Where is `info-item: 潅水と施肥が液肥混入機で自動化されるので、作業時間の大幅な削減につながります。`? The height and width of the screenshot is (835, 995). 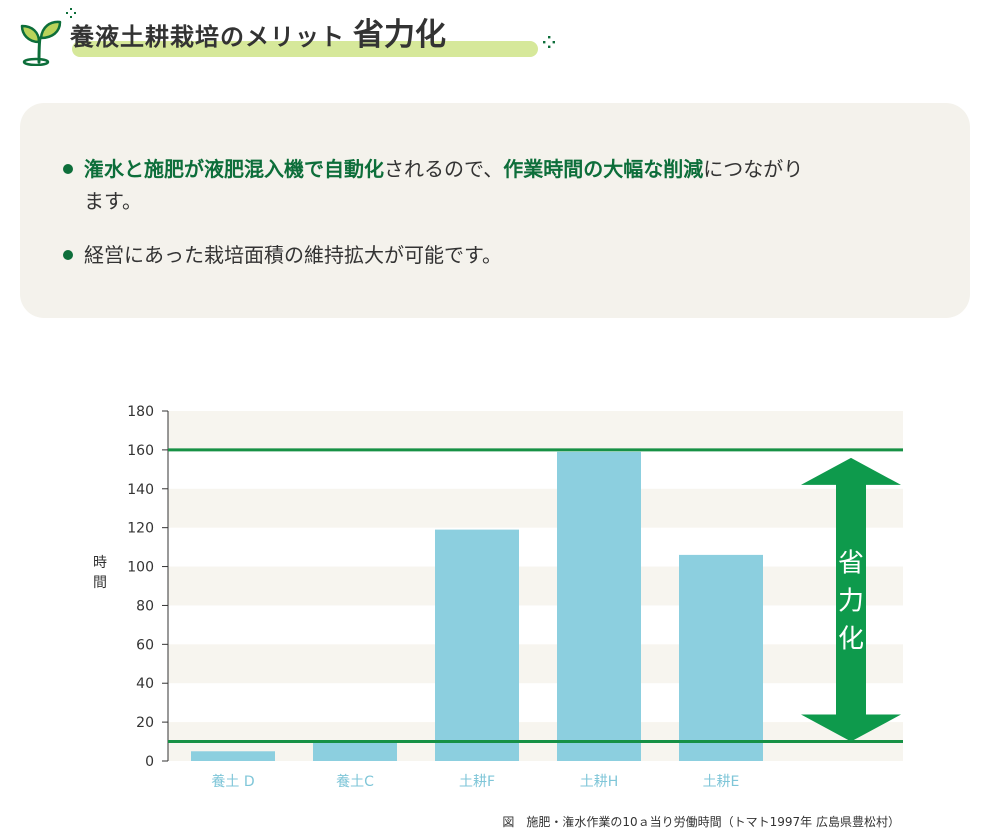
info-item: 潅水と施肥が液肥混入機で自動化されるので、作業時間の大幅な削減につながります。 is located at coordinates (440, 185).